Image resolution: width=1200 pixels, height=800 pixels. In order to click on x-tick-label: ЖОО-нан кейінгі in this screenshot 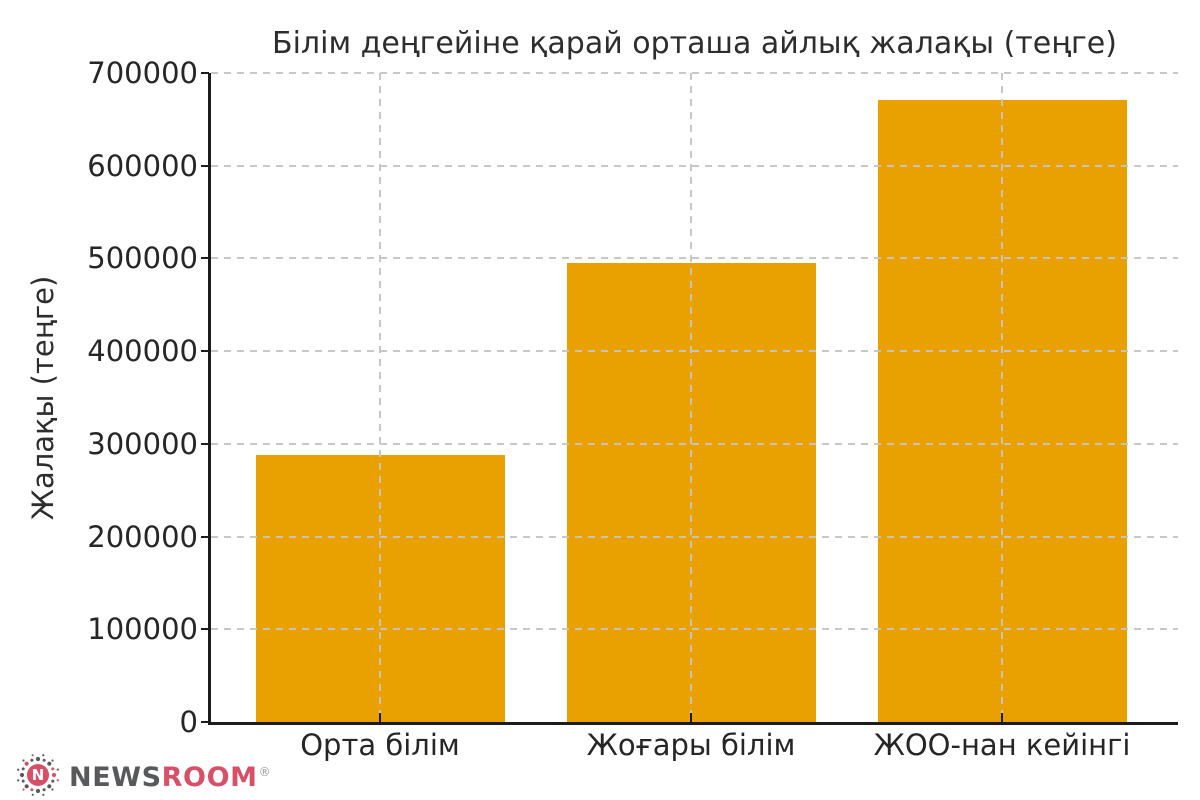, I will do `click(1002, 745)`.